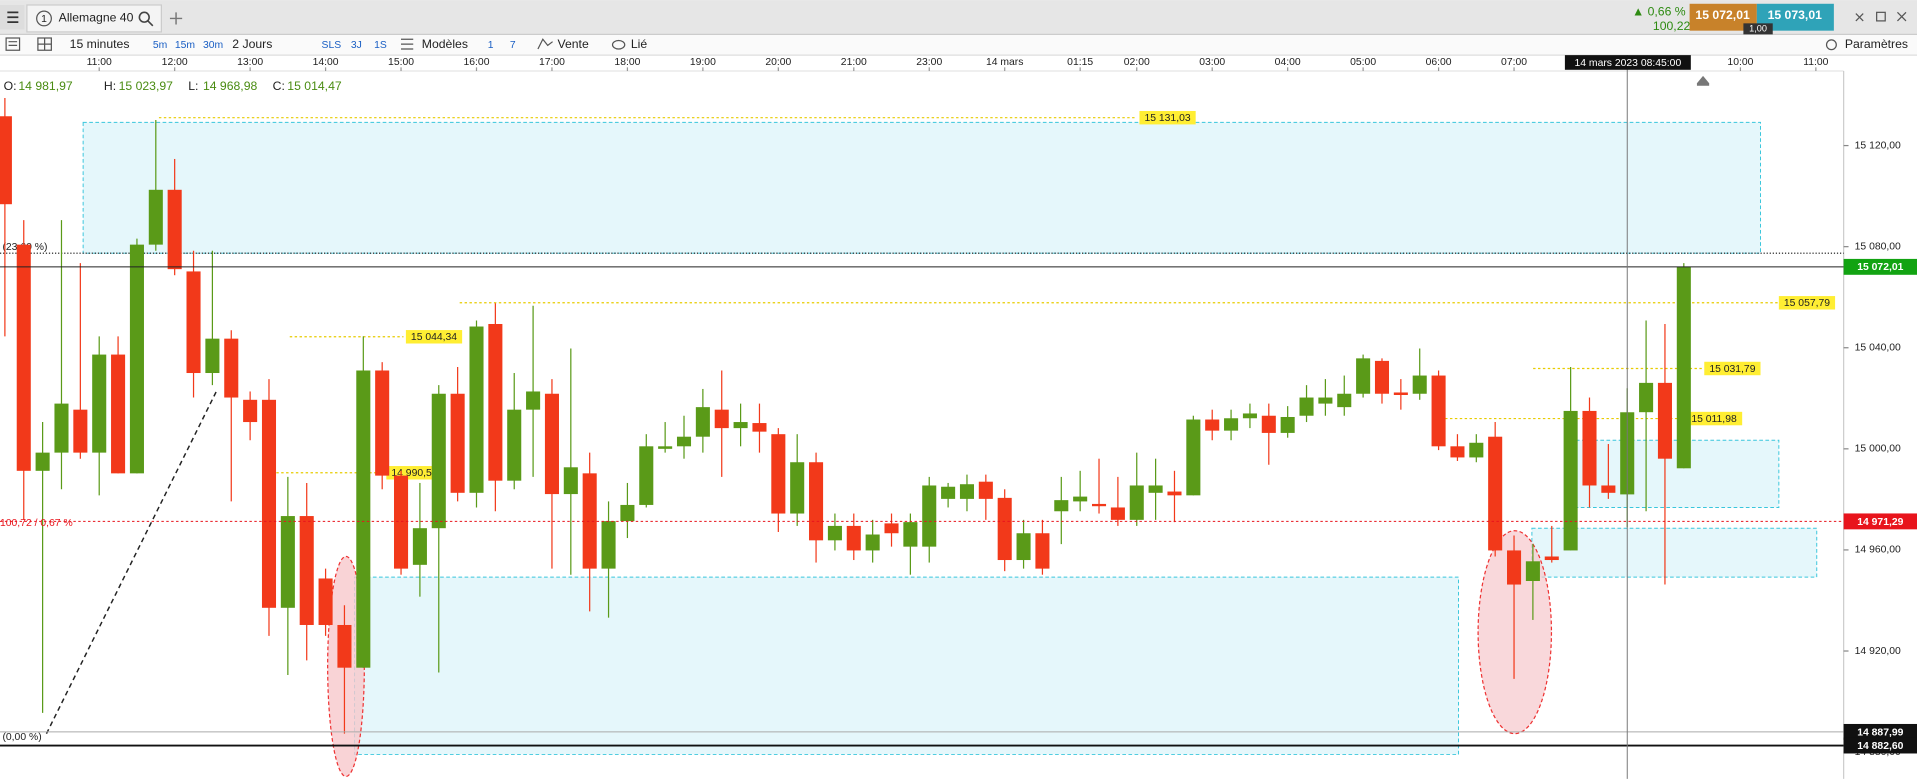 Image resolution: width=1917 pixels, height=779 pixels. I want to click on y-tick-label: 15 000,00, so click(1878, 449).